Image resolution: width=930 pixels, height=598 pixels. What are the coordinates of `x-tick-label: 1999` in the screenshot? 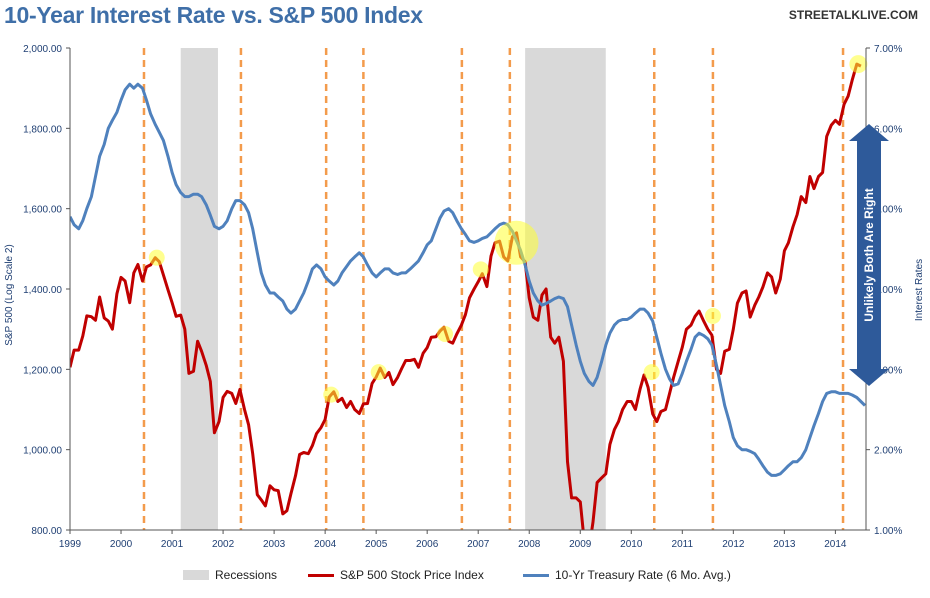 It's located at (70, 544).